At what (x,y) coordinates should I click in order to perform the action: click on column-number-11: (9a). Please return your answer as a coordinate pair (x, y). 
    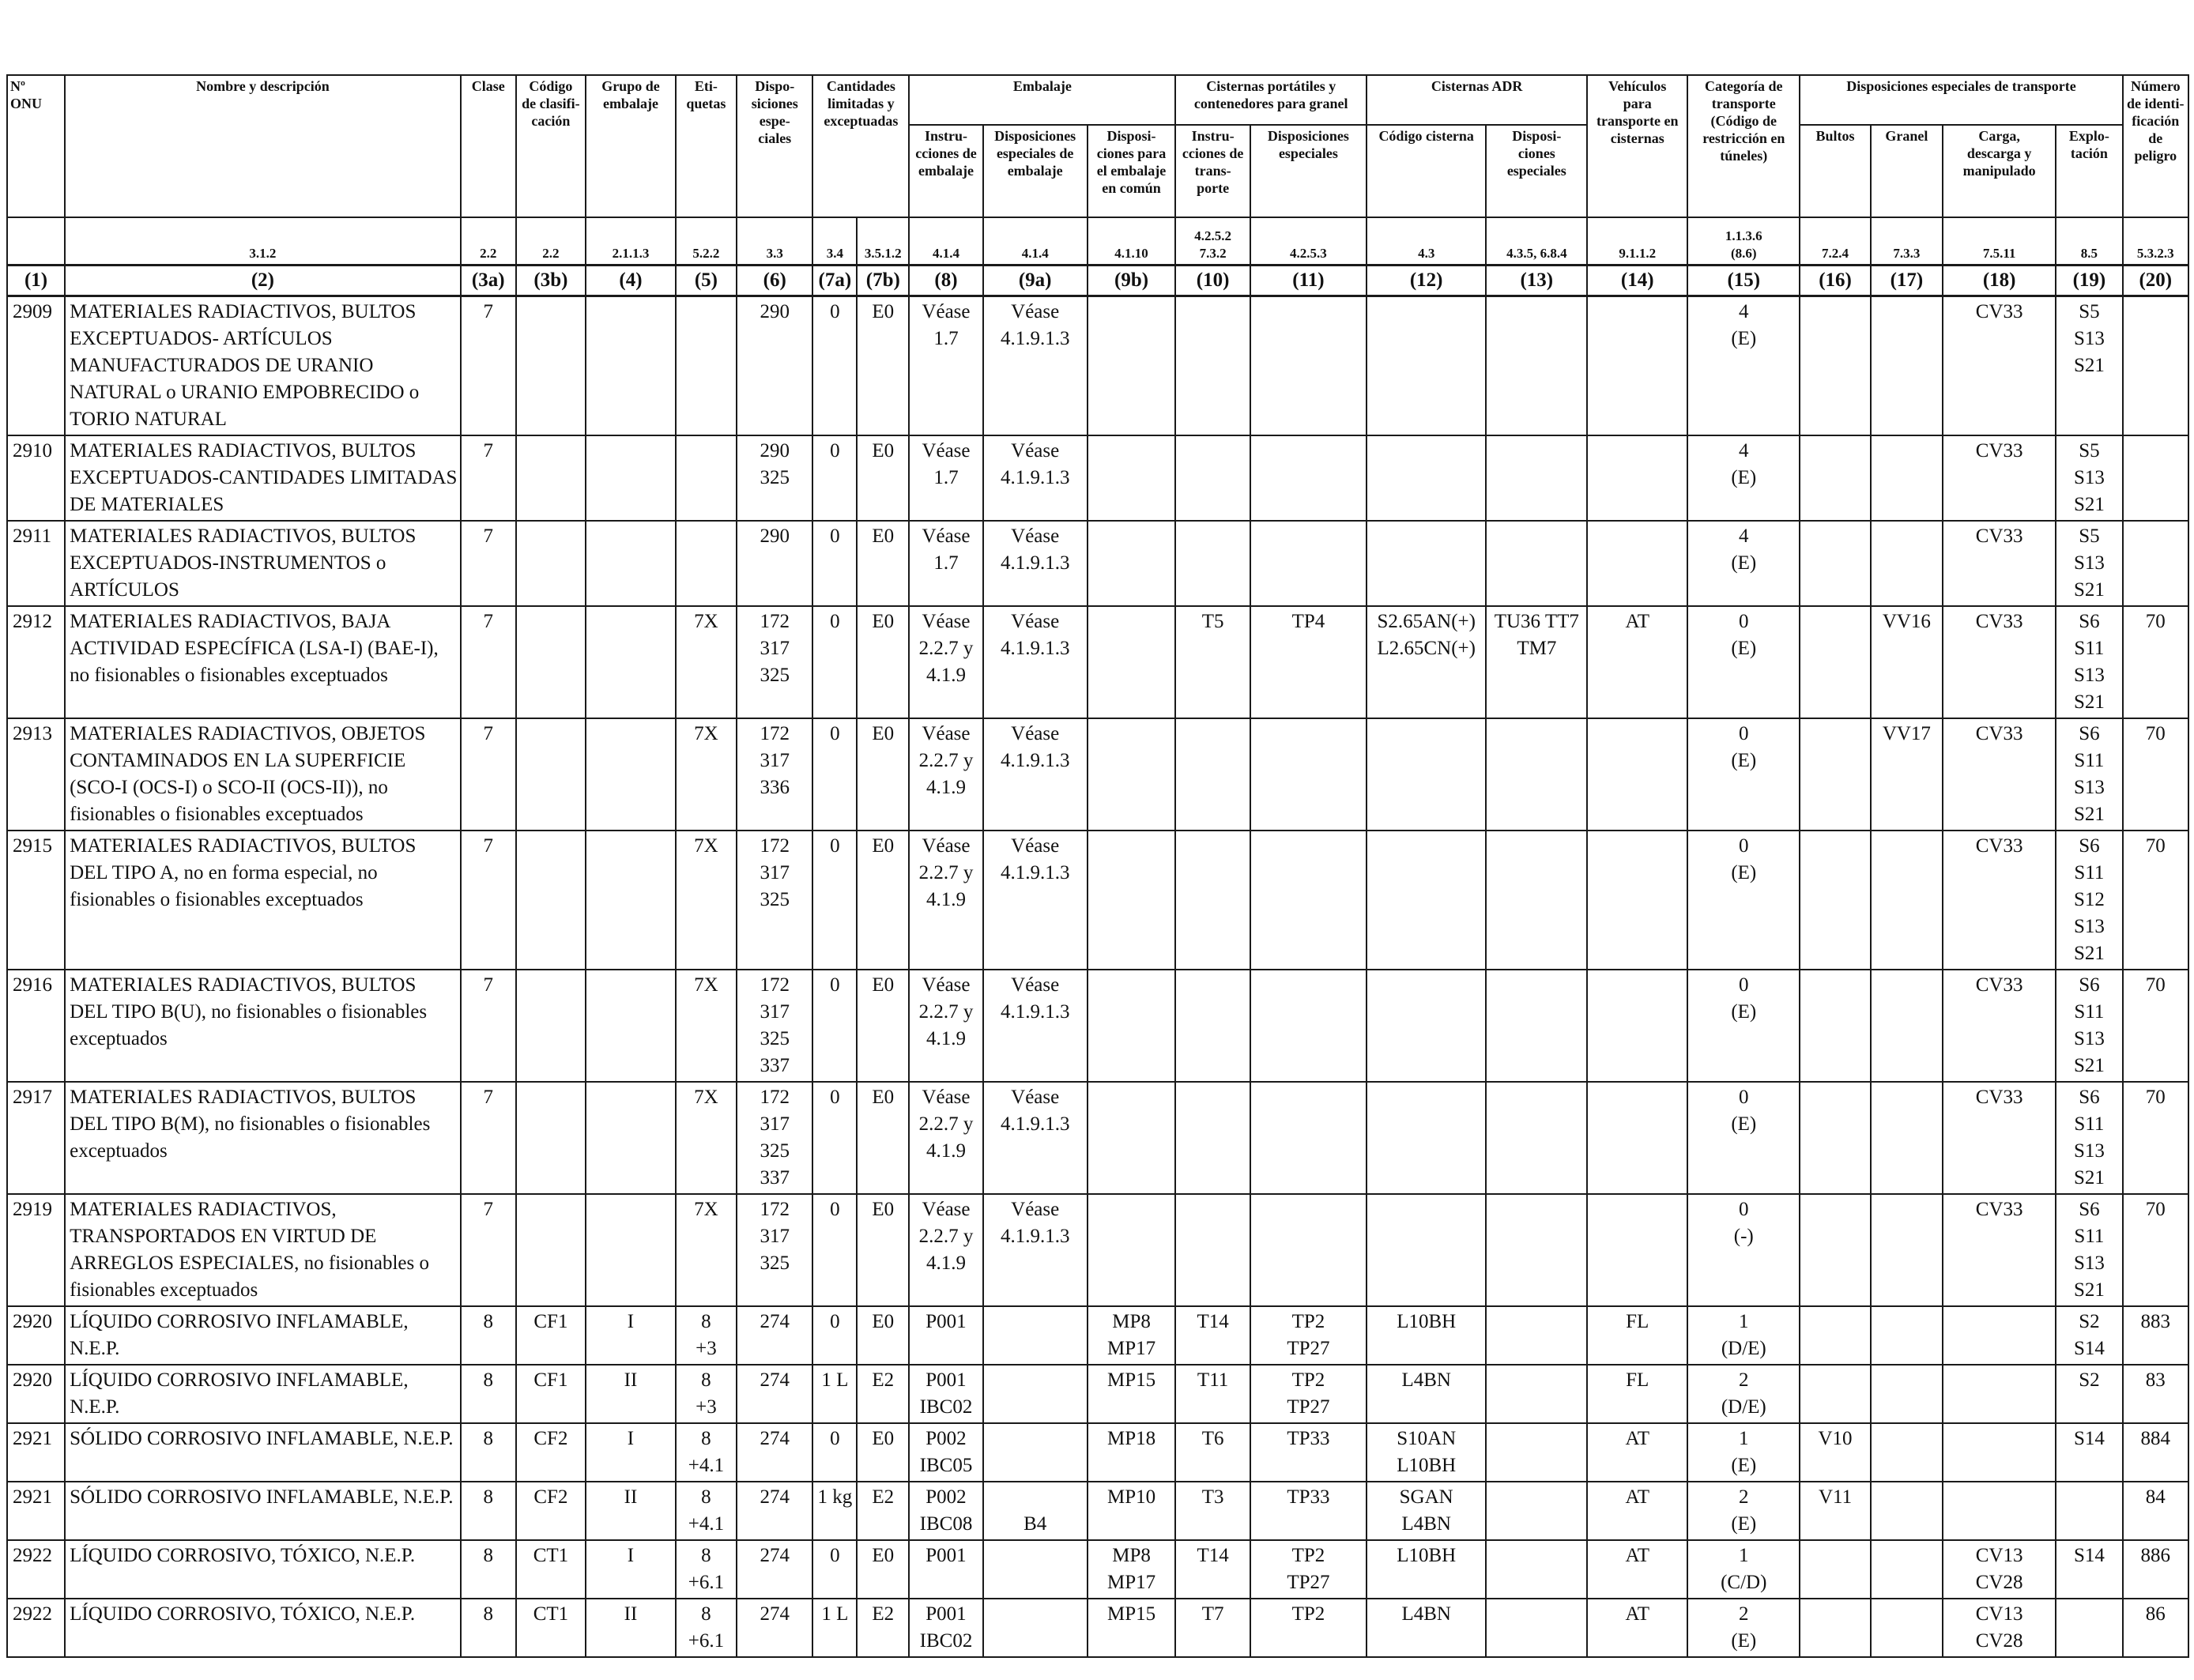
    Looking at the image, I should click on (1035, 280).